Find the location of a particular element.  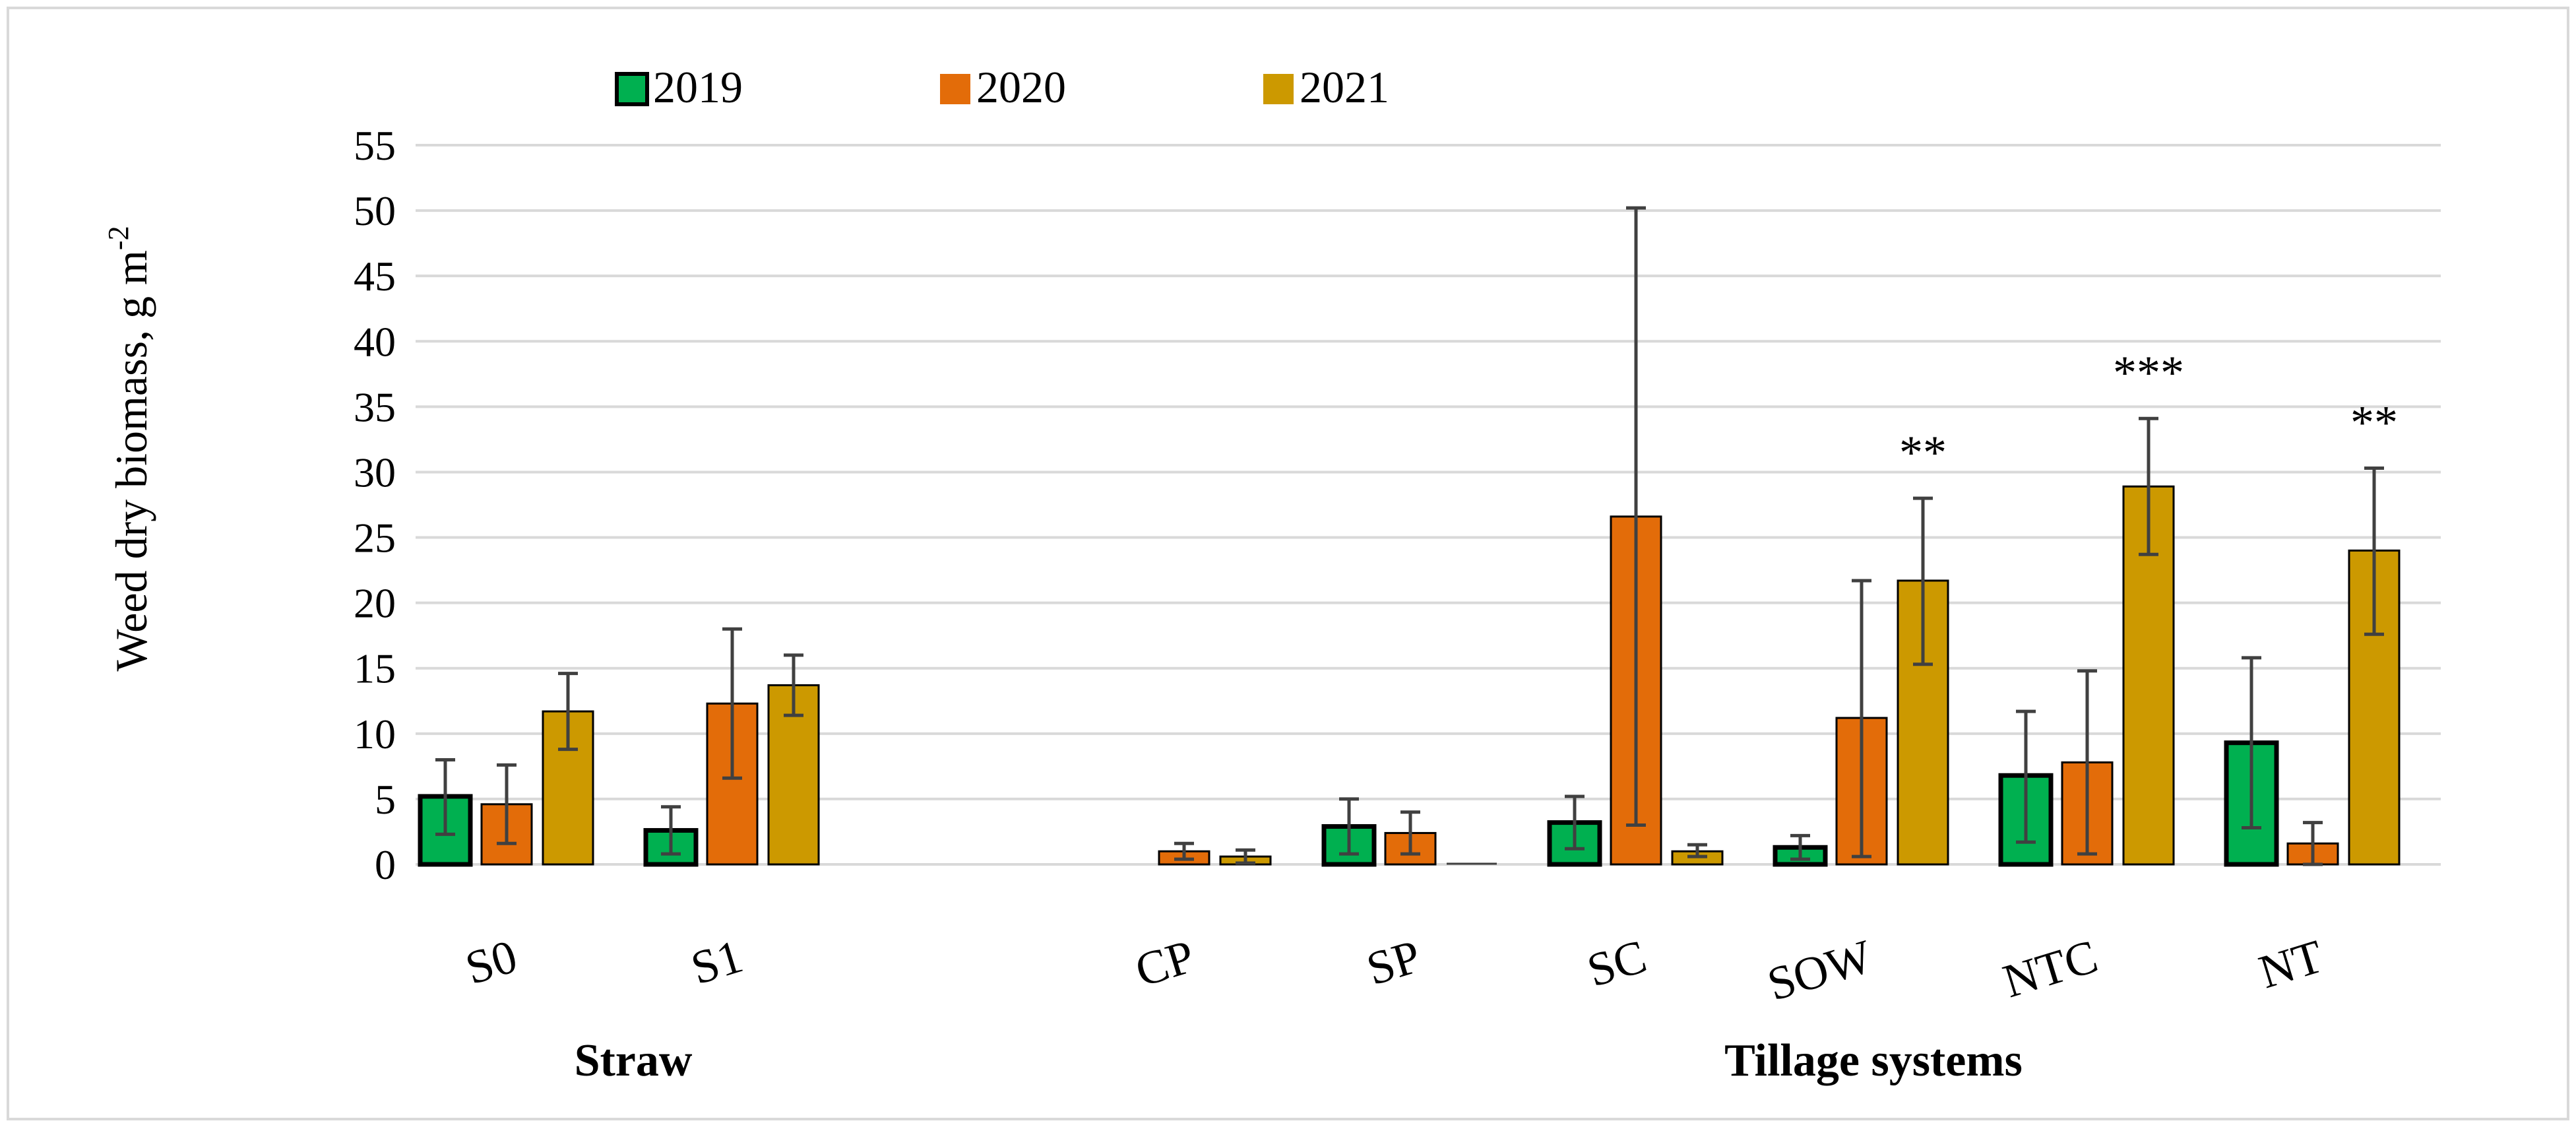

error-bar-2021-CP is located at coordinates (1245, 856).